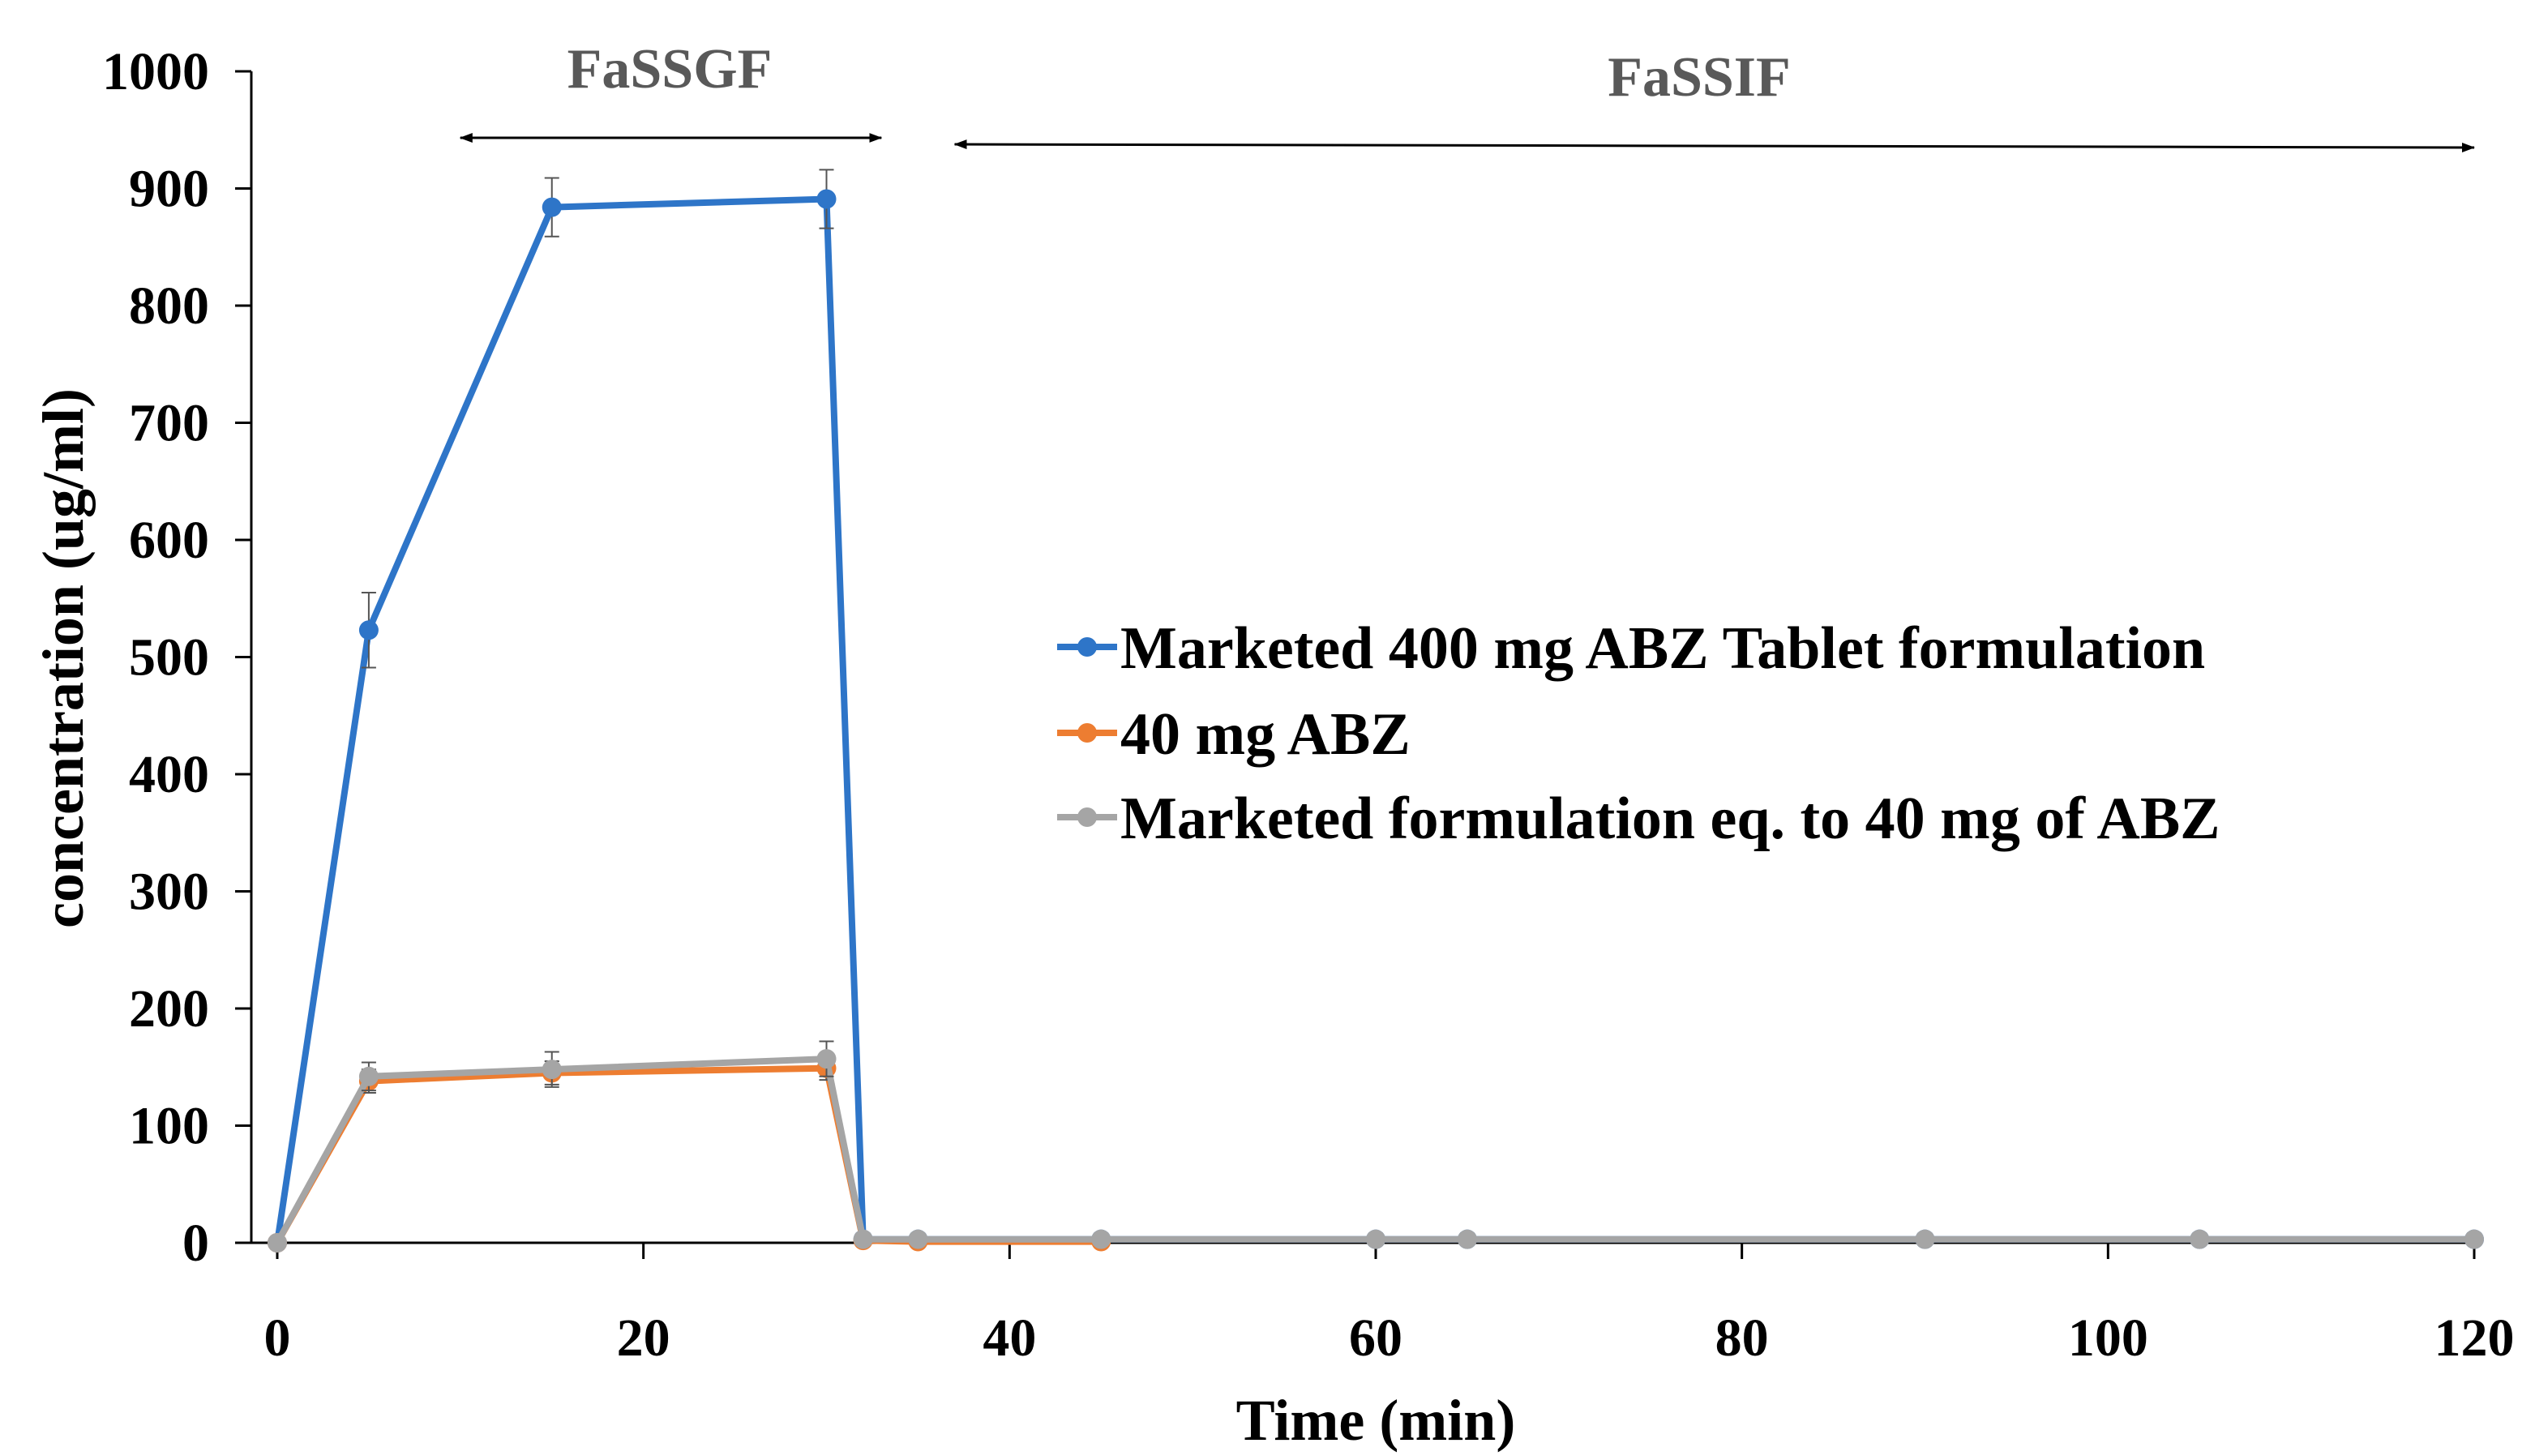 The height and width of the screenshot is (1456, 2535). I want to click on y-axis-title: concentration (ug/ml), so click(63, 658).